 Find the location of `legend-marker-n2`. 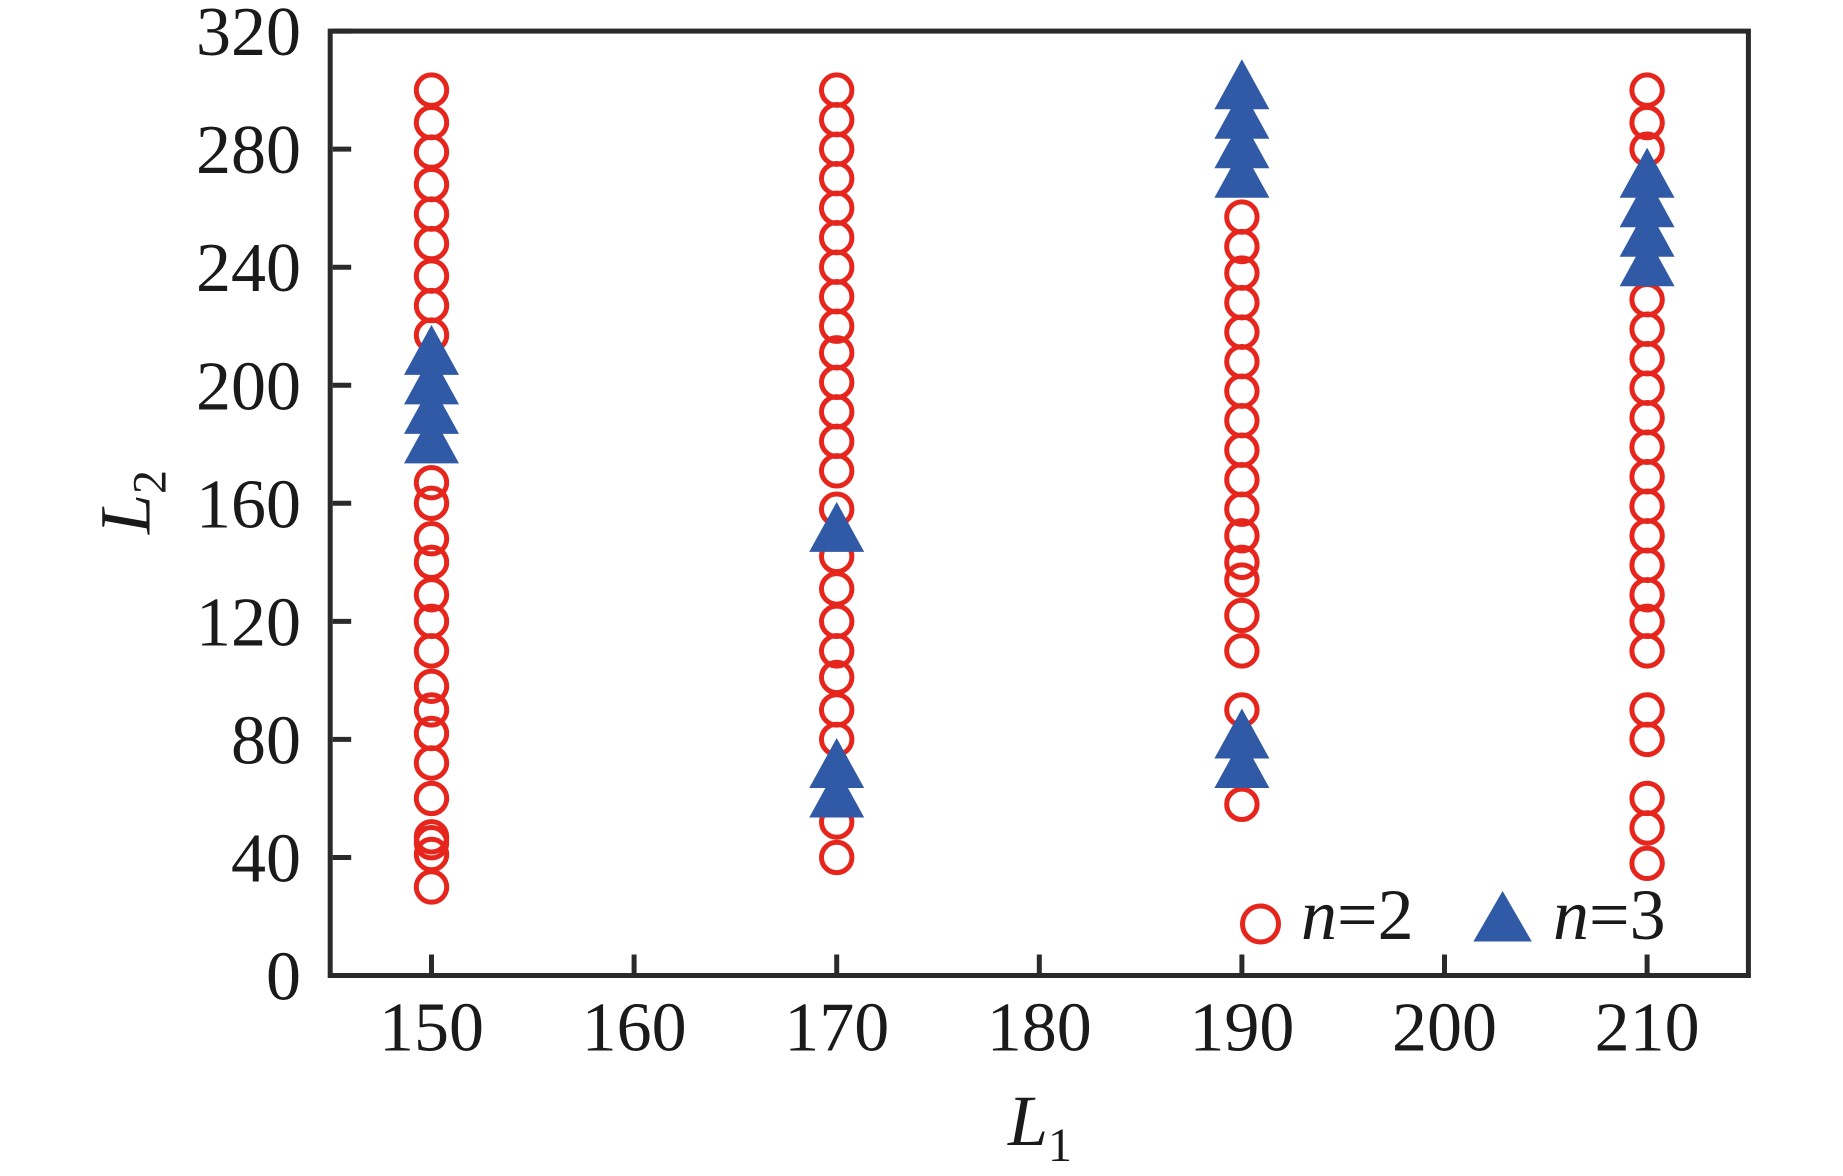

legend-marker-n2 is located at coordinates (1260, 924).